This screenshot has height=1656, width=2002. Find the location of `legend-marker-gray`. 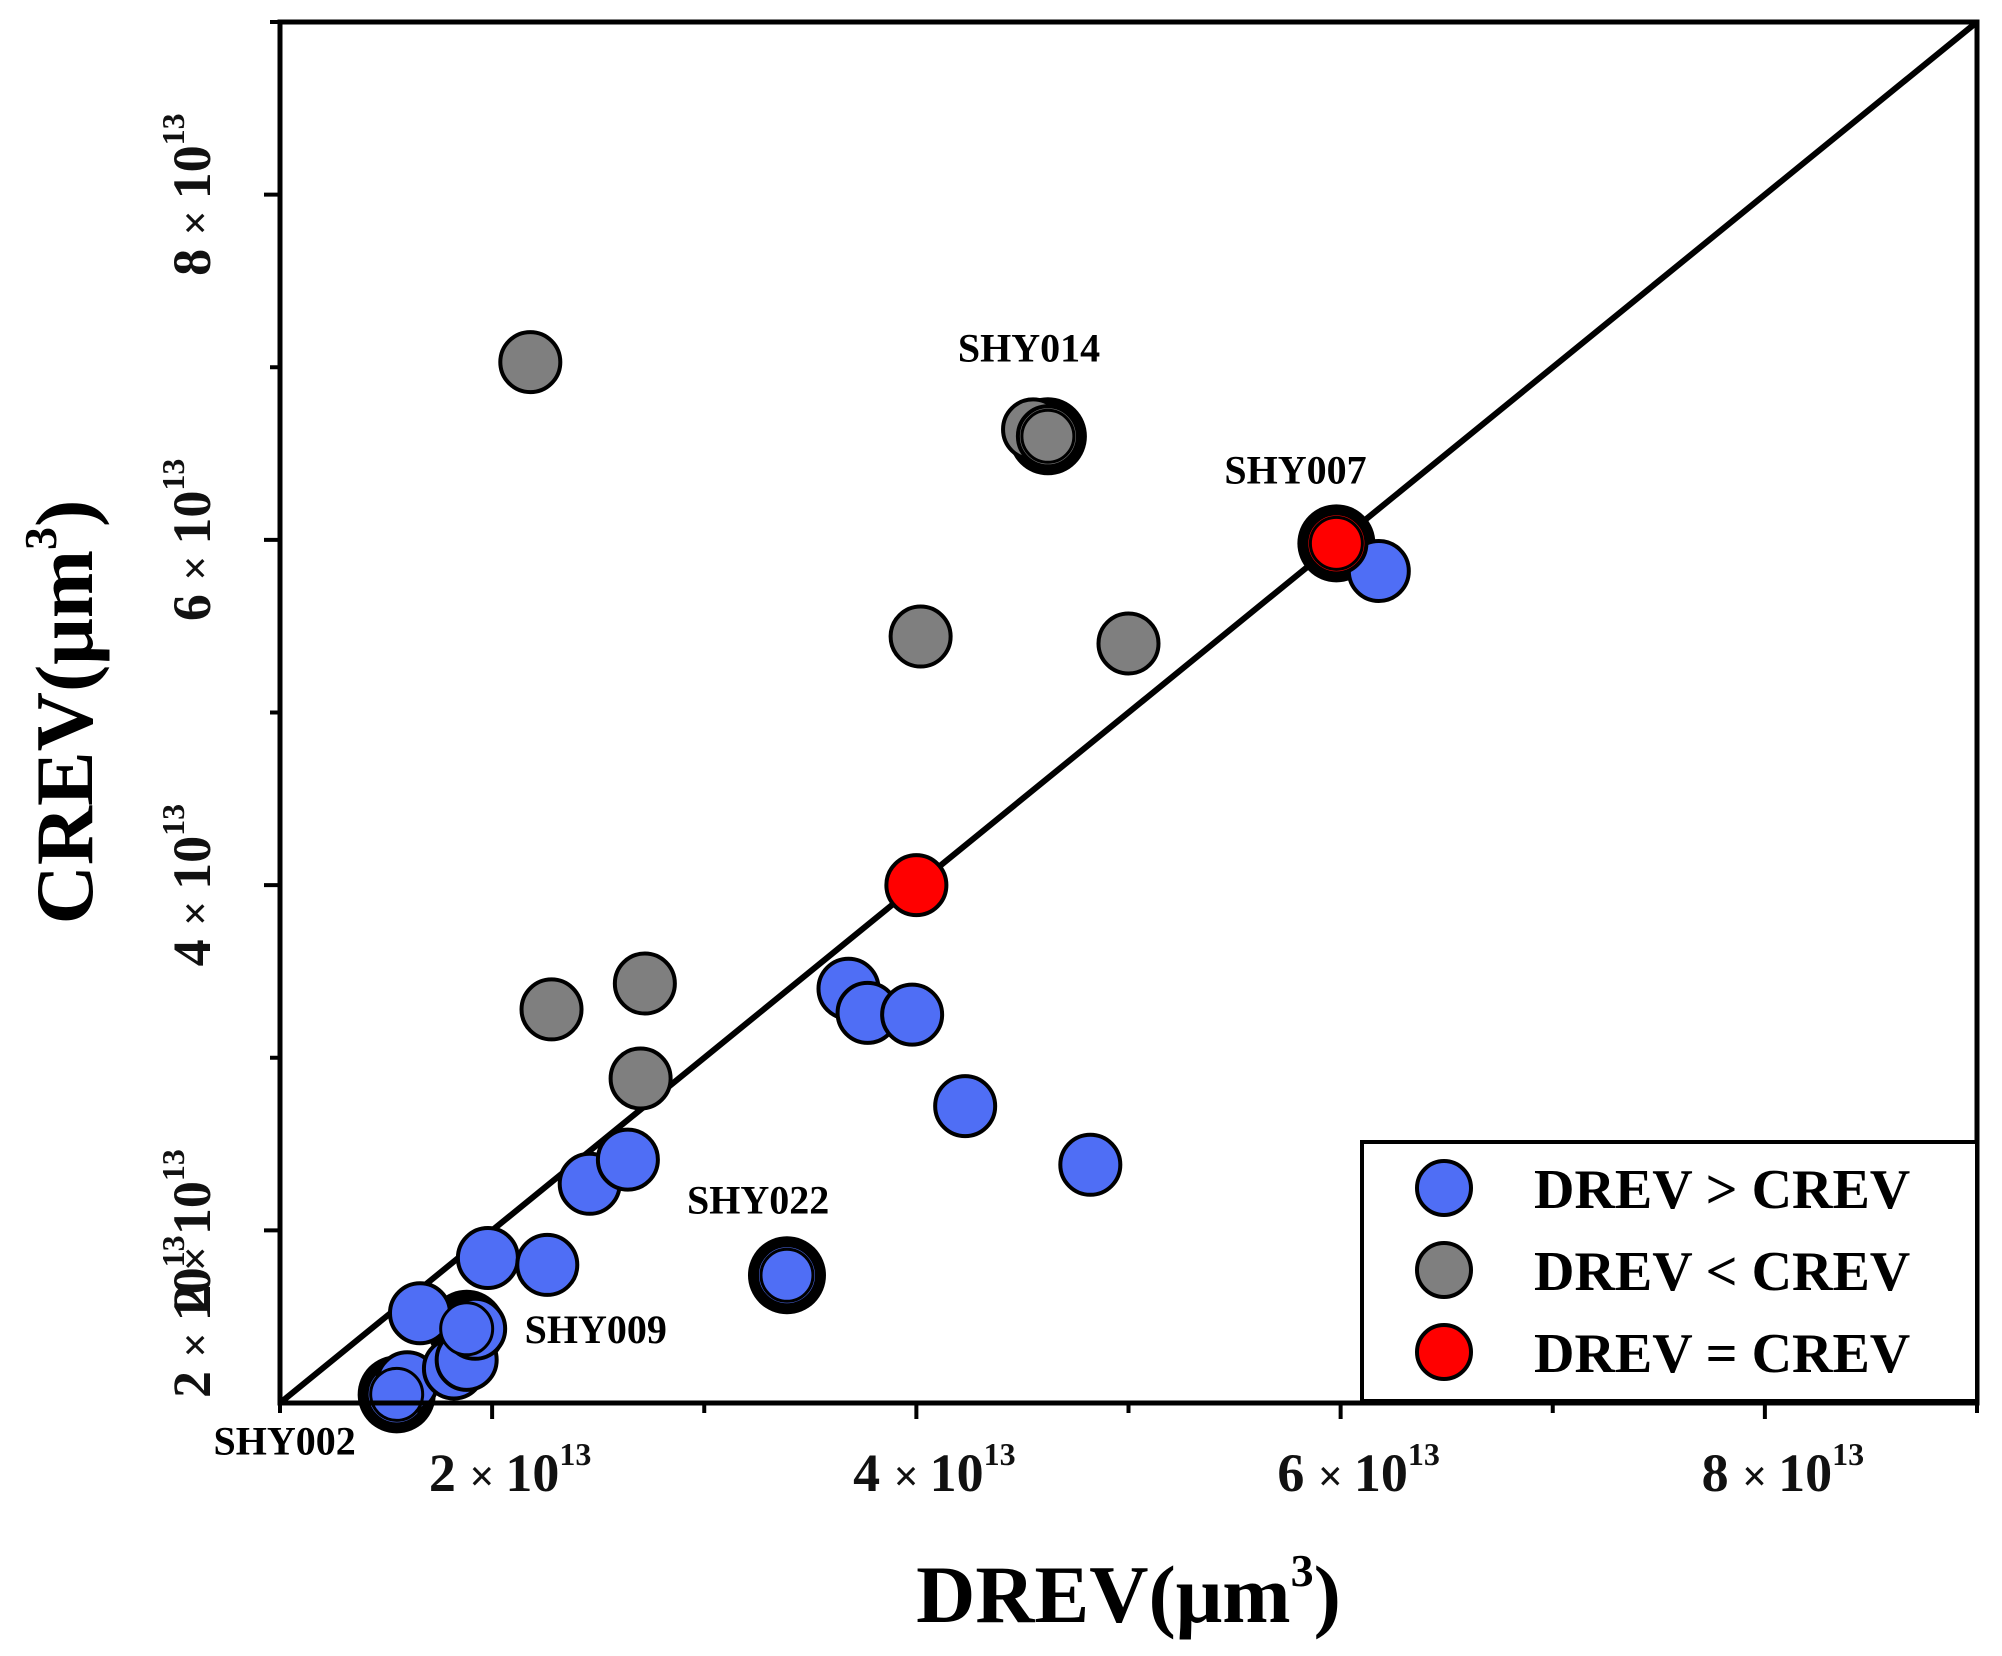

legend-marker-gray is located at coordinates (1444, 1270).